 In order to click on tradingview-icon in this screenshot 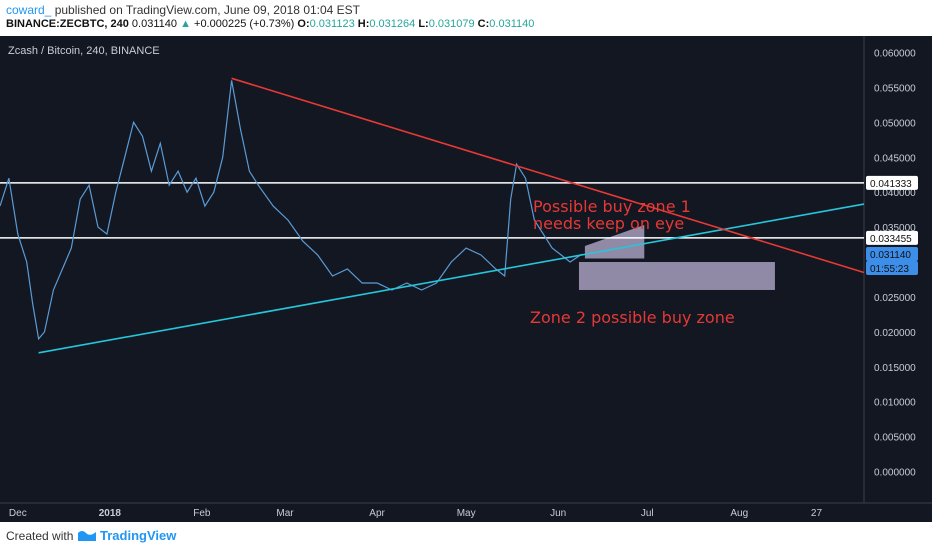, I will do `click(87, 536)`.